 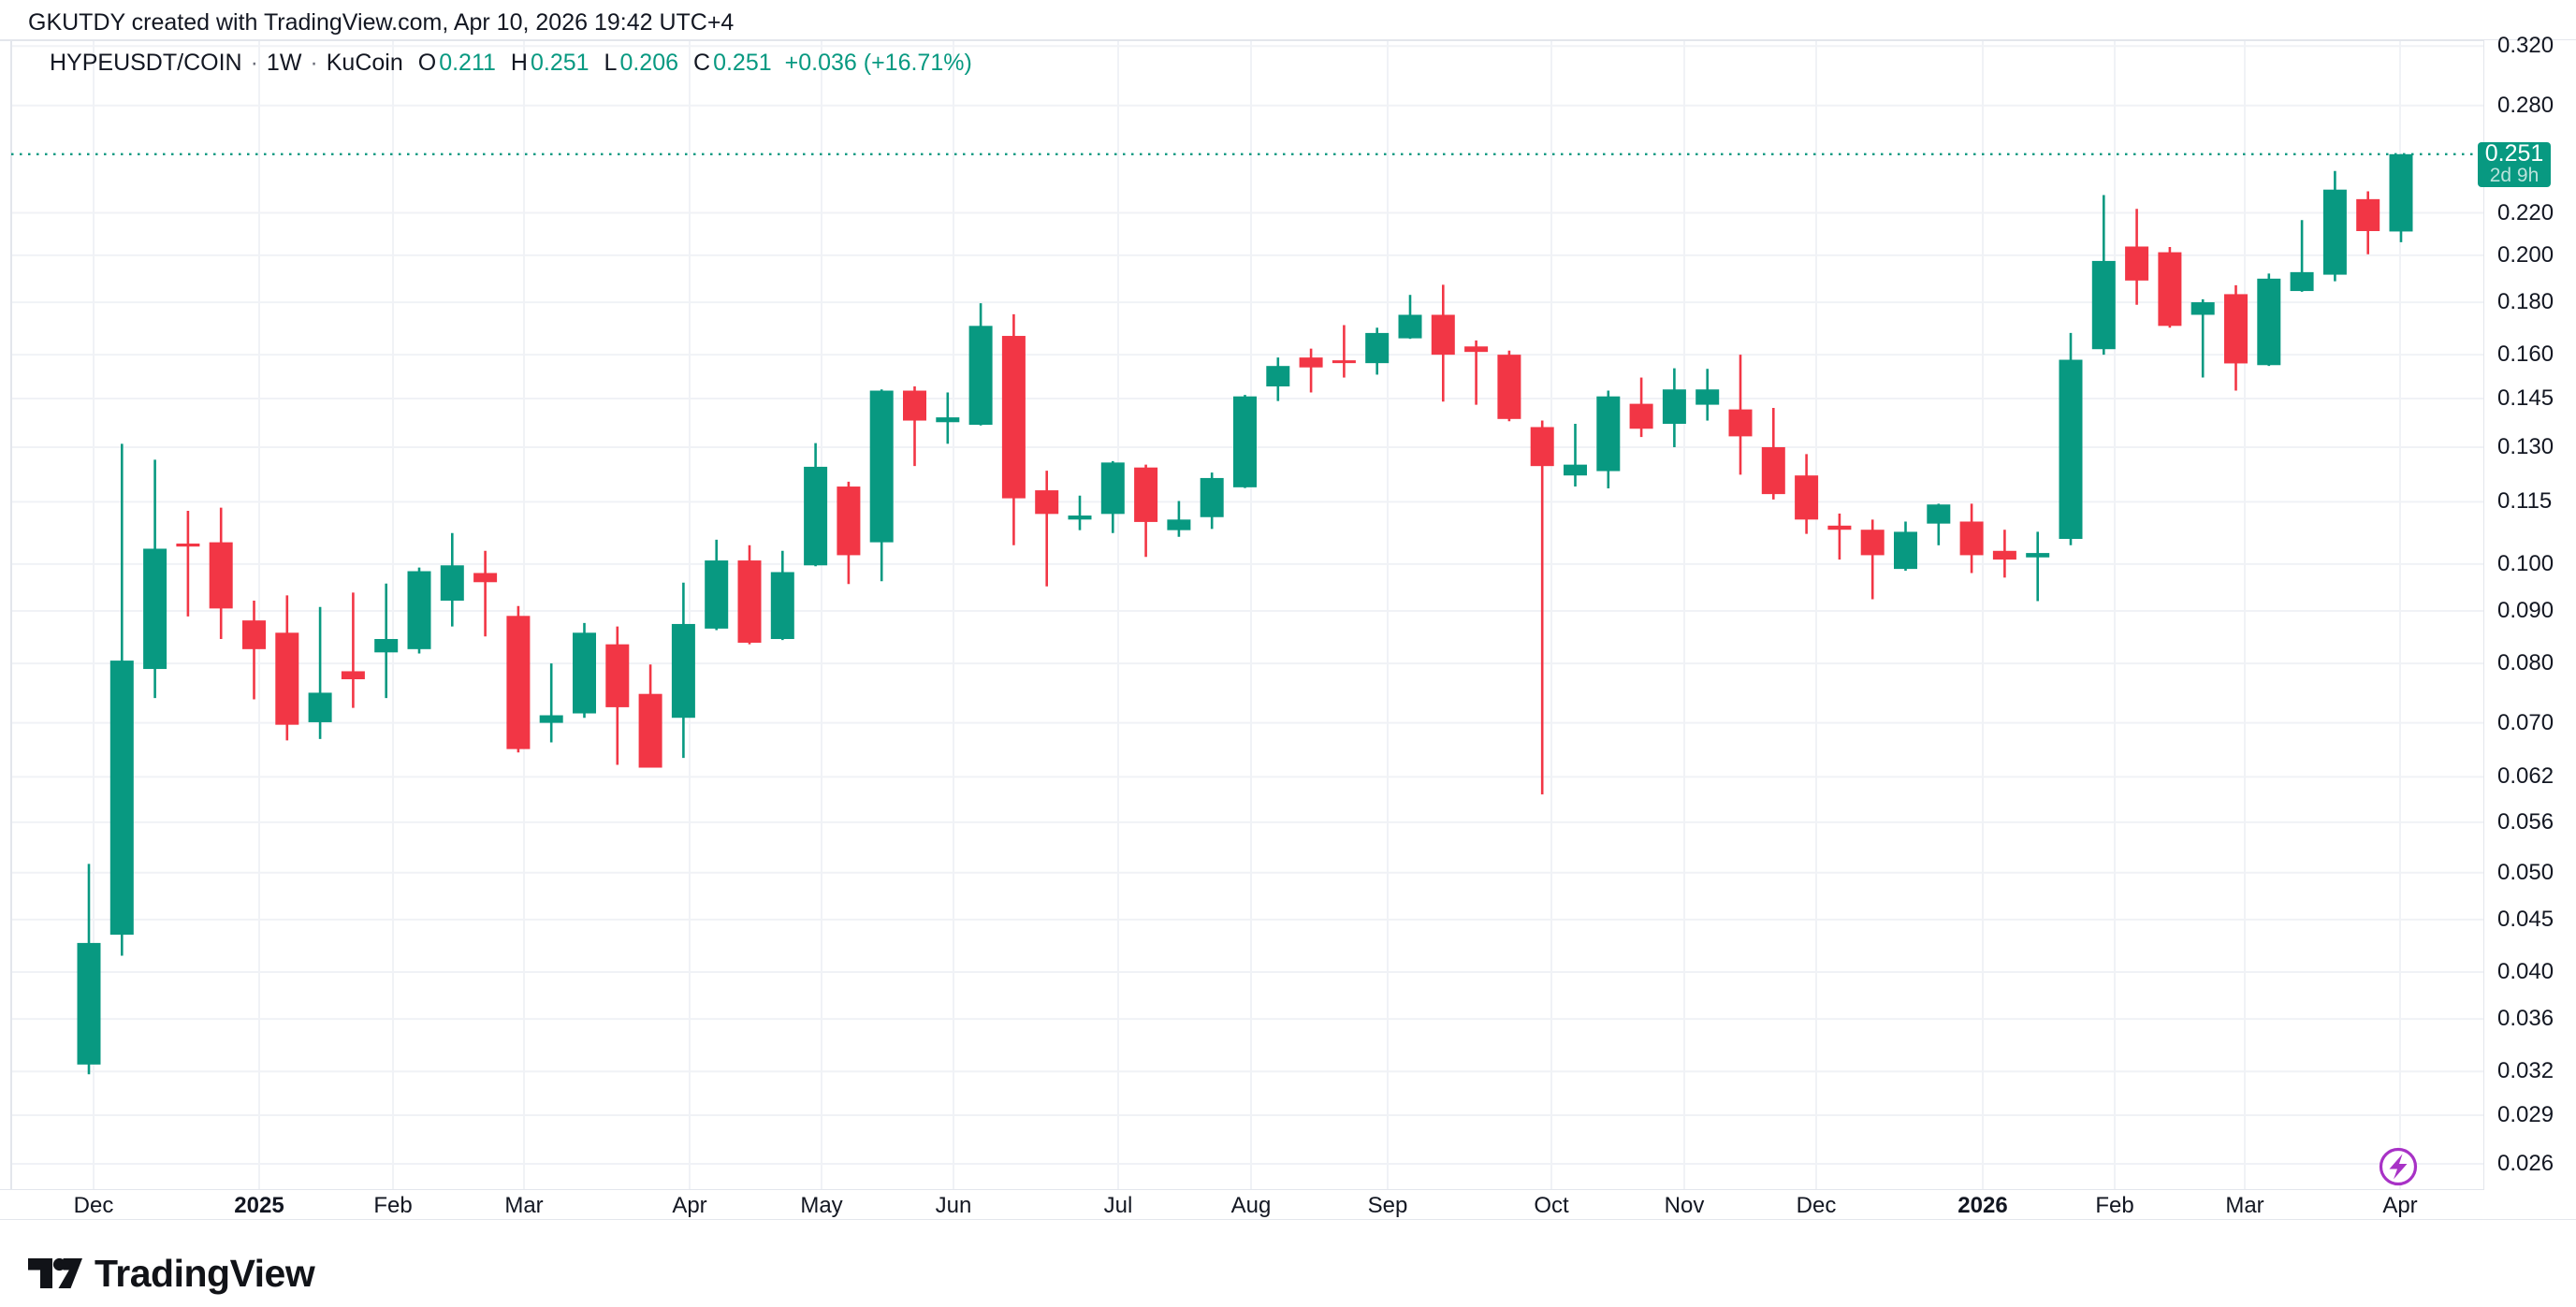 I want to click on time-tick-label: May, so click(x=821, y=1205).